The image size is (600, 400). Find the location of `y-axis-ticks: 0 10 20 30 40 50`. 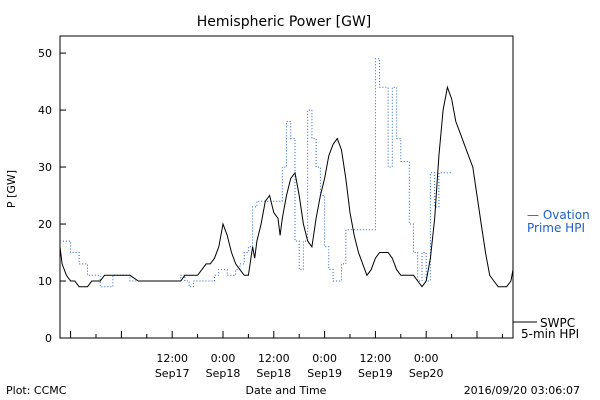

y-axis-ticks: 0 10 20 30 40 50 is located at coordinates (52, 196).